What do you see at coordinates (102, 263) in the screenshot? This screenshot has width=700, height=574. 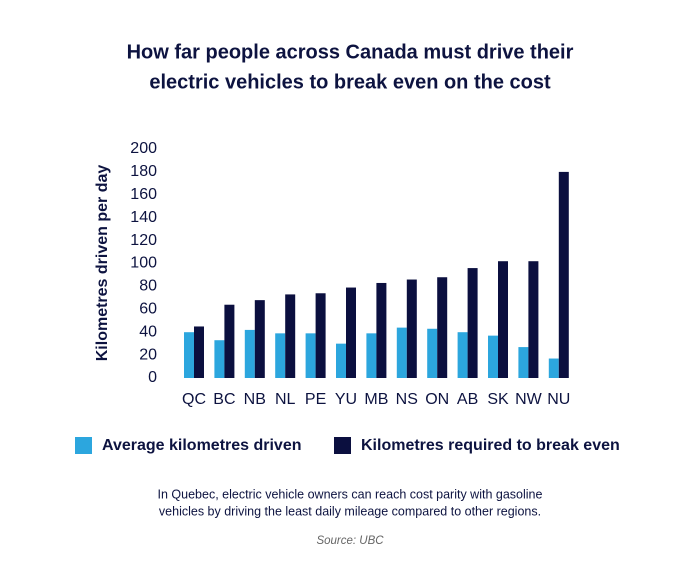 I see `y-axis-label: Kilometres driven per day` at bounding box center [102, 263].